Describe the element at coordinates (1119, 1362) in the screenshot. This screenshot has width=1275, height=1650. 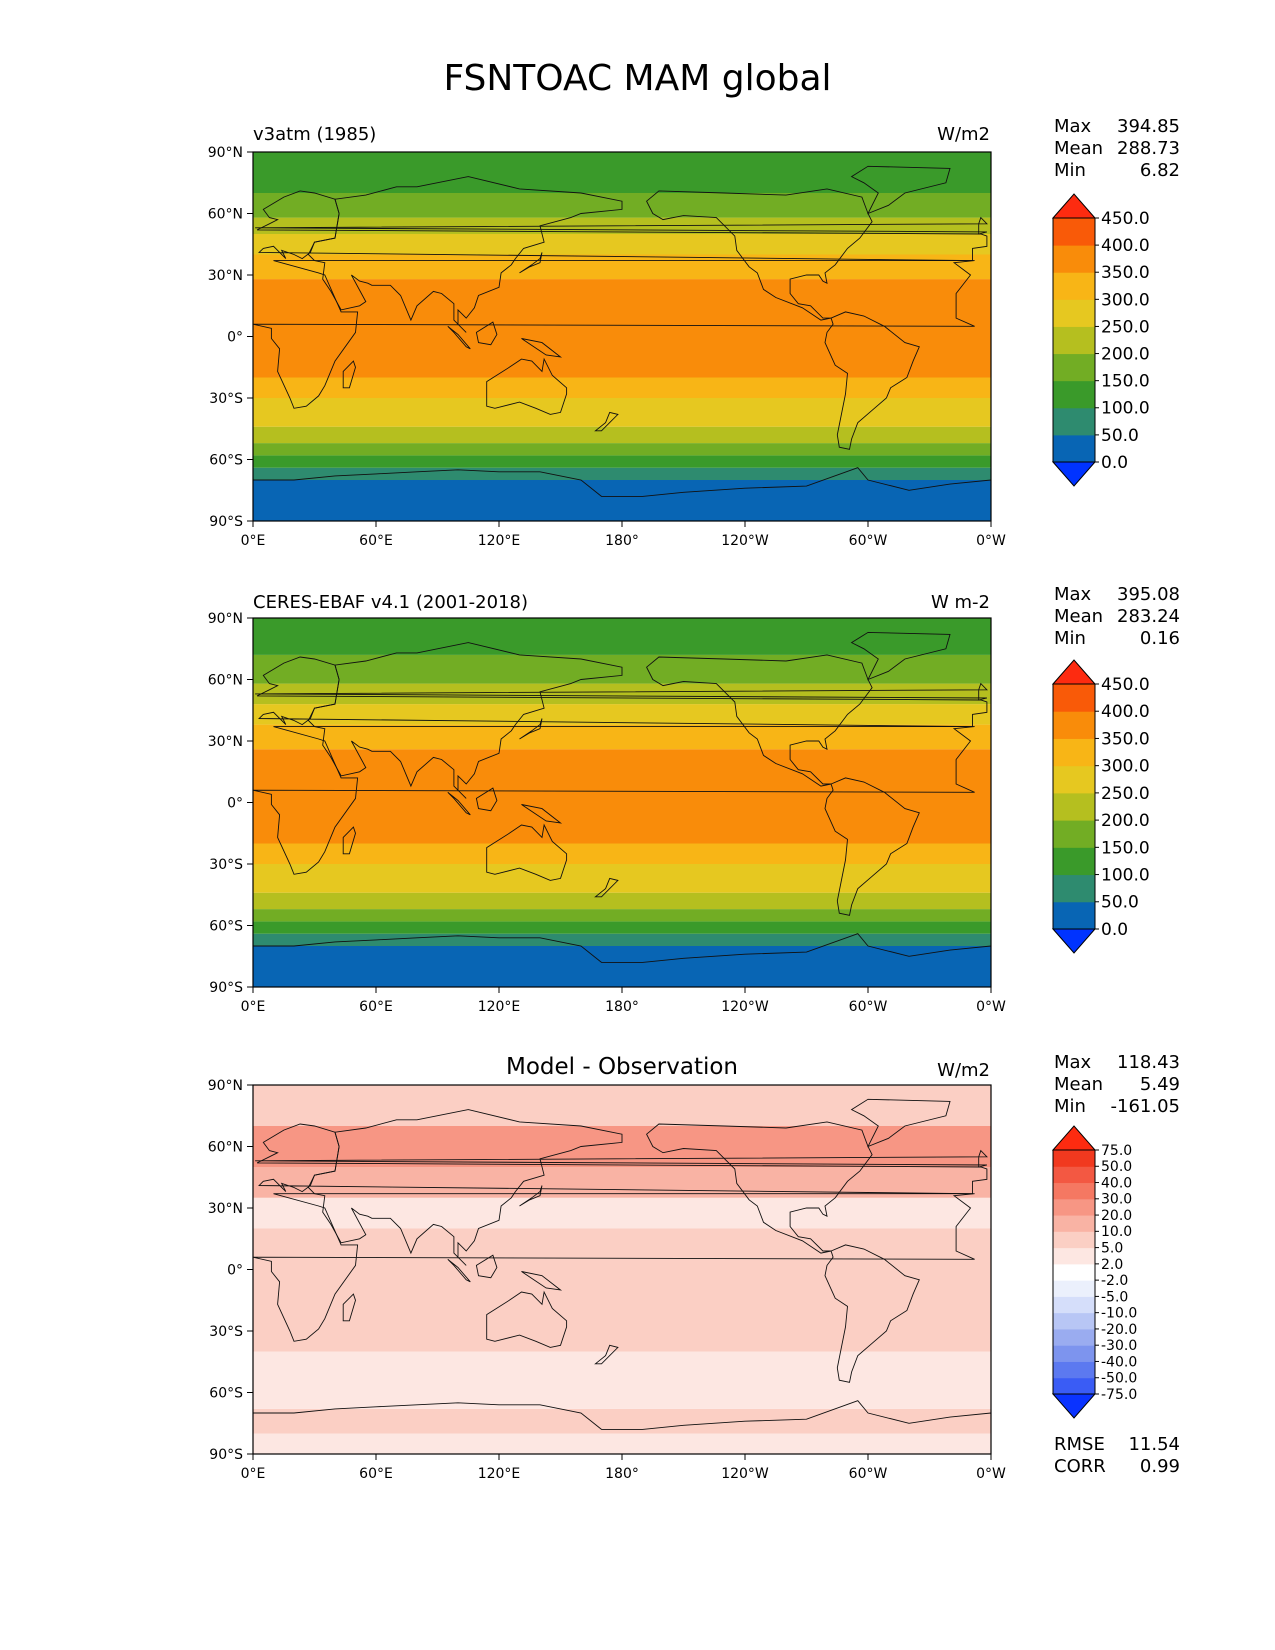
I see `colorbar-tick-label: -40.0` at that location.